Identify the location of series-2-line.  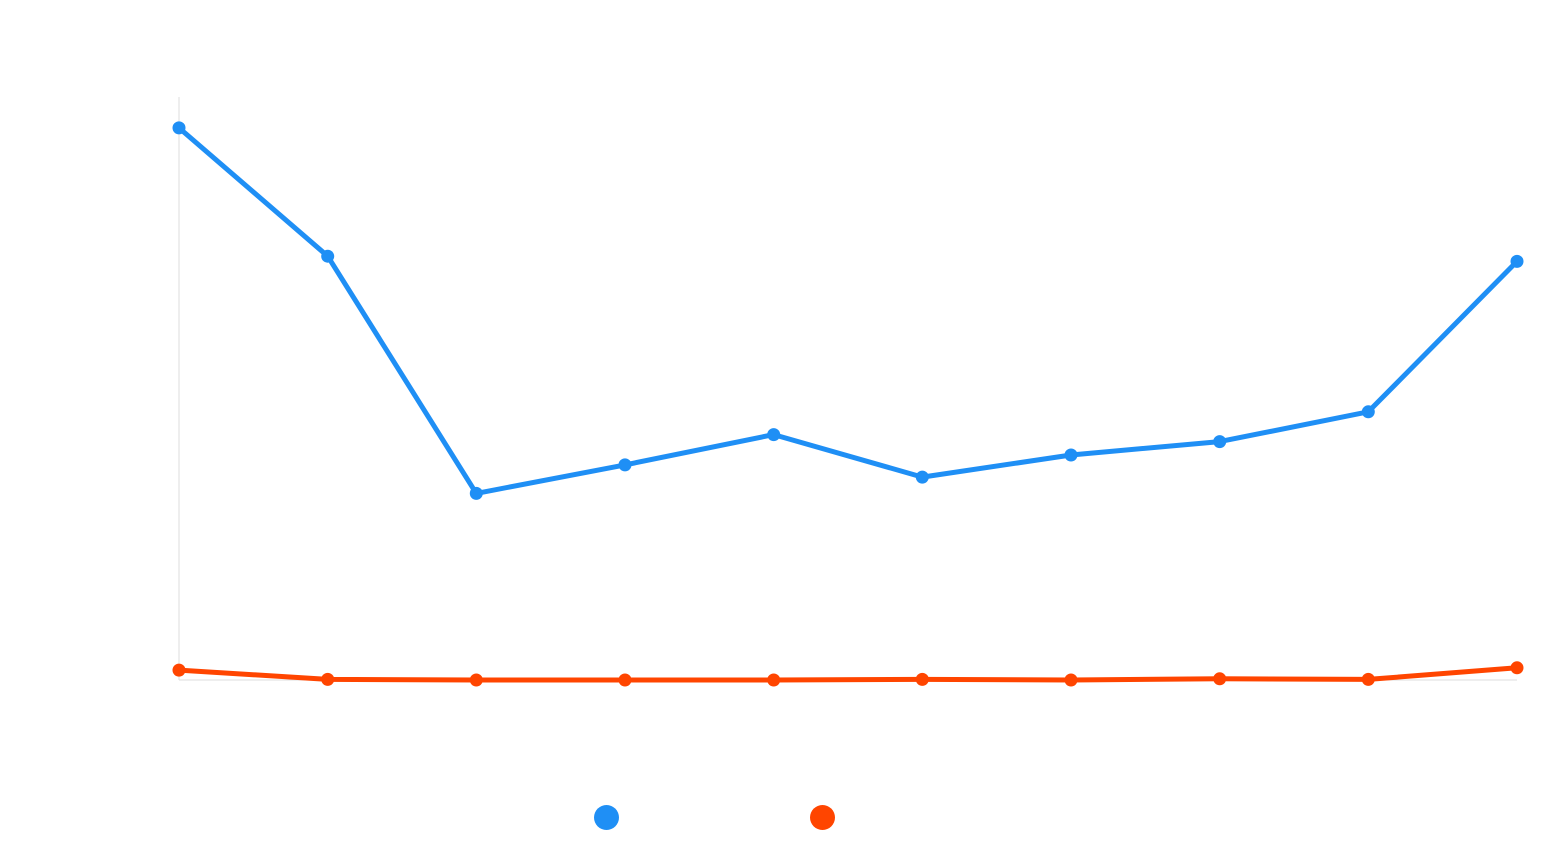
(848, 674).